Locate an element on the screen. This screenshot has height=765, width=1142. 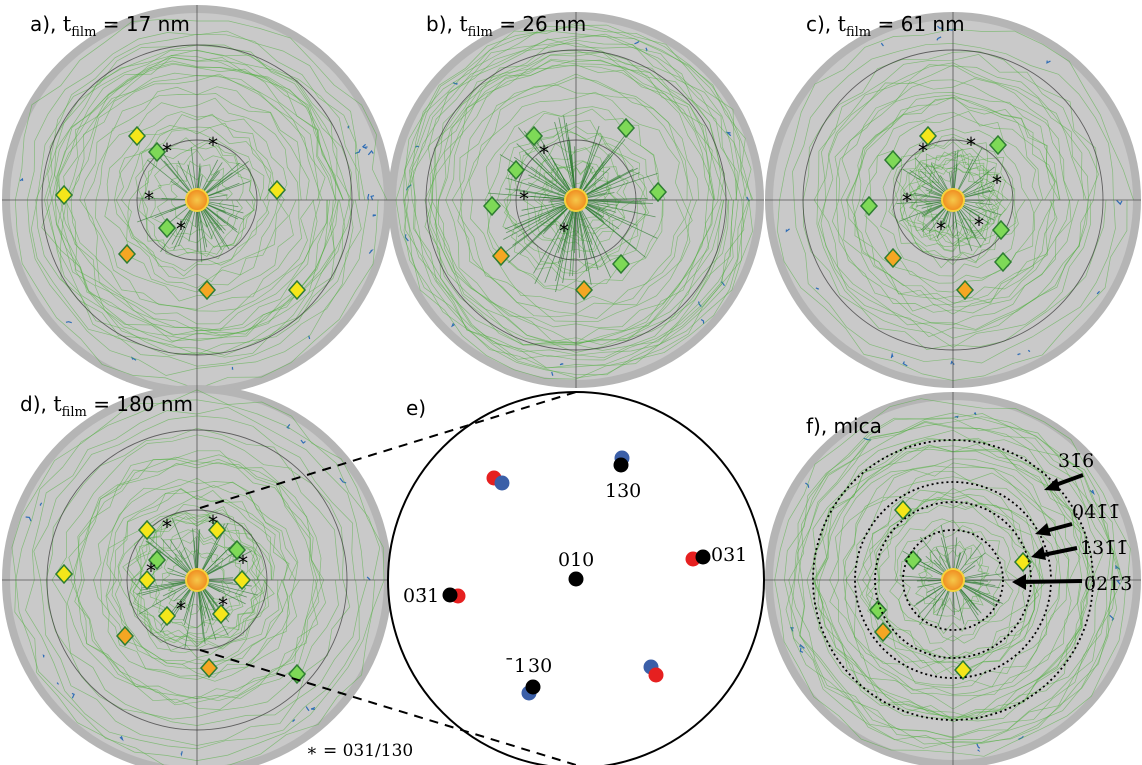
arrow-316-head is located at coordinates (1052, 484).